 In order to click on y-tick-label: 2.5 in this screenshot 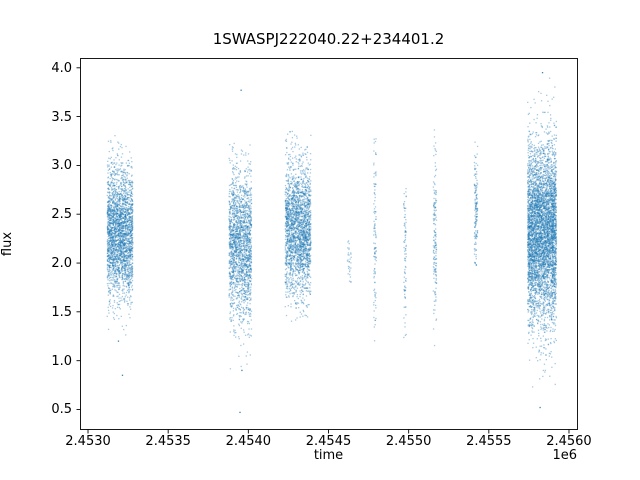, I will do `click(61, 215)`.